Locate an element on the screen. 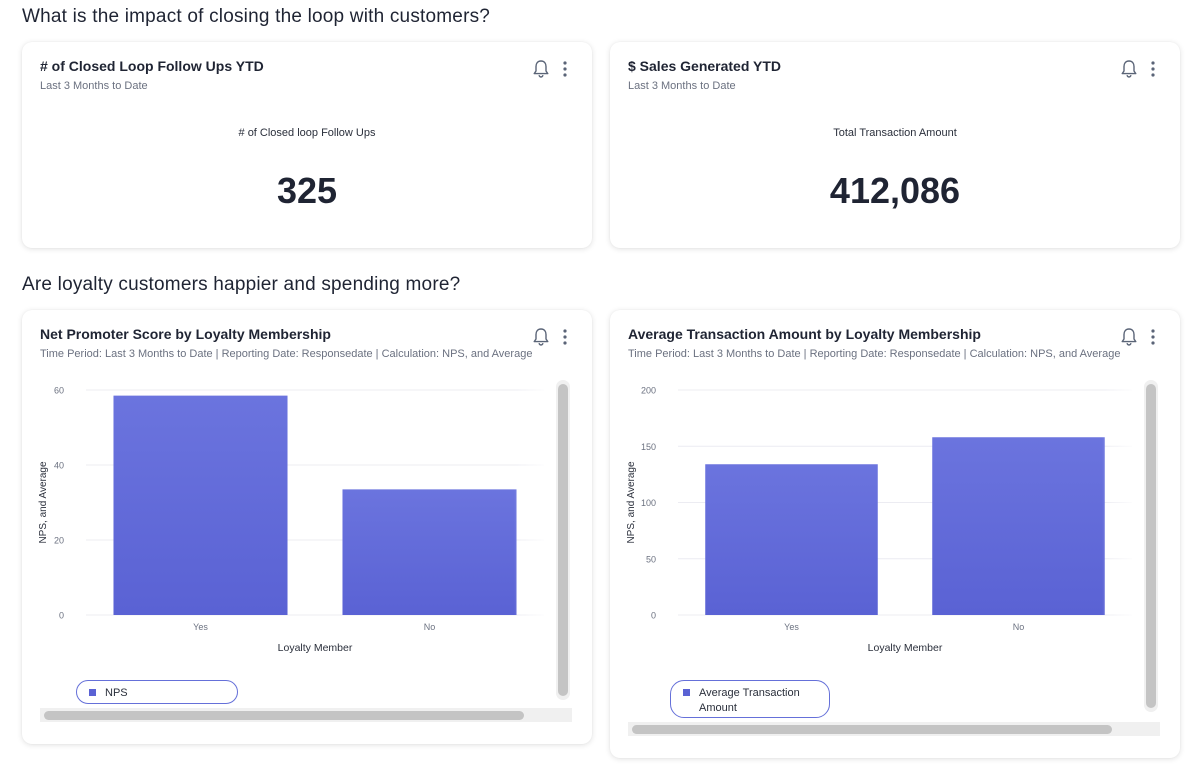  legend-label-line2: Amount is located at coordinates (718, 708).